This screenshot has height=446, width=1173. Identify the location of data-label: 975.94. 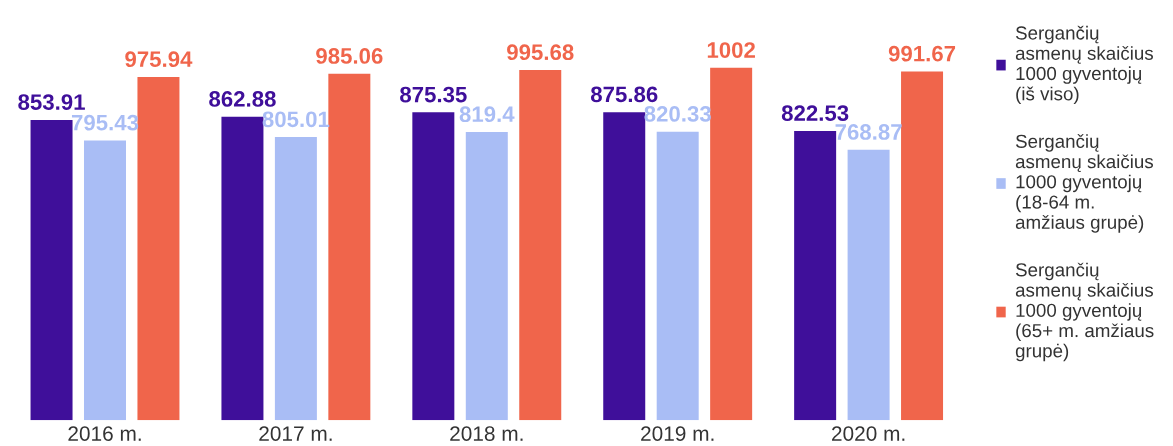
(159, 59).